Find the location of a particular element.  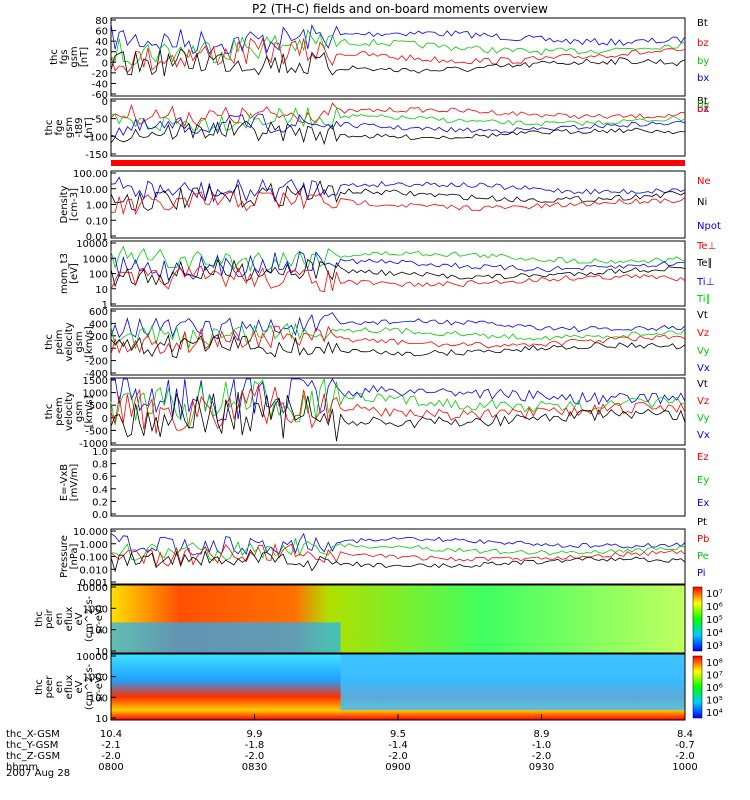

x-axis-row-label: thc_X-GSM is located at coordinates (33, 734).